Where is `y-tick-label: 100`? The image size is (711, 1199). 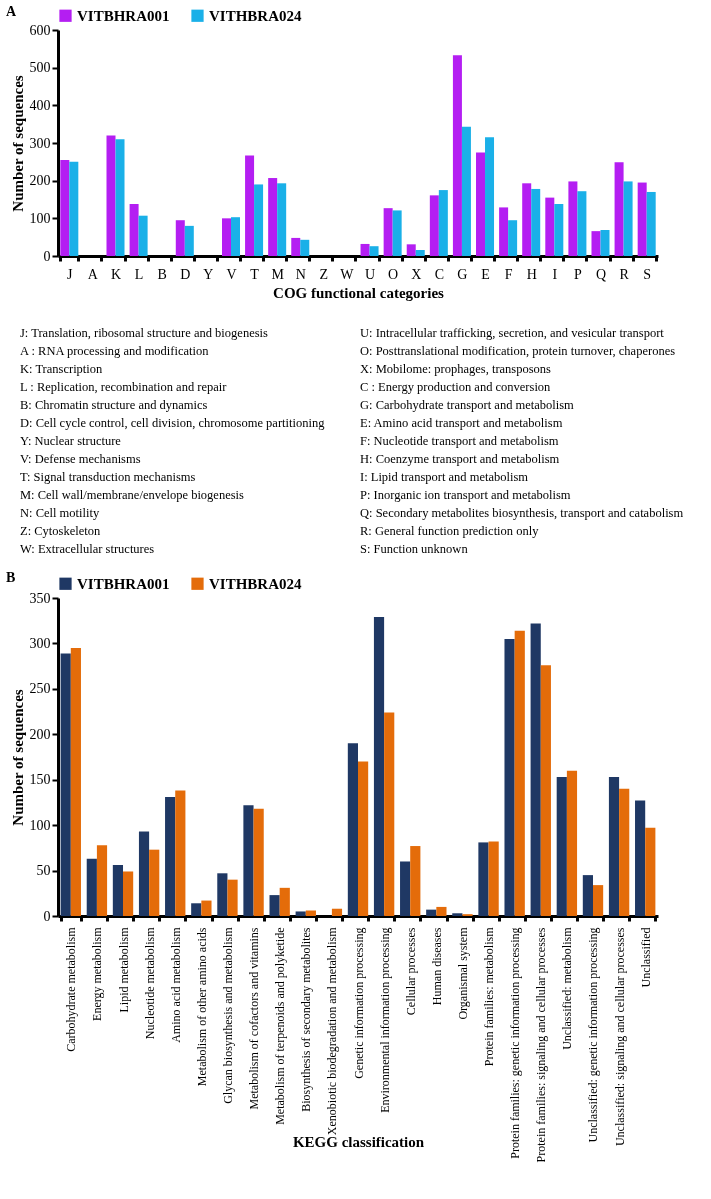
y-tick-label: 100 is located at coordinates (40, 825).